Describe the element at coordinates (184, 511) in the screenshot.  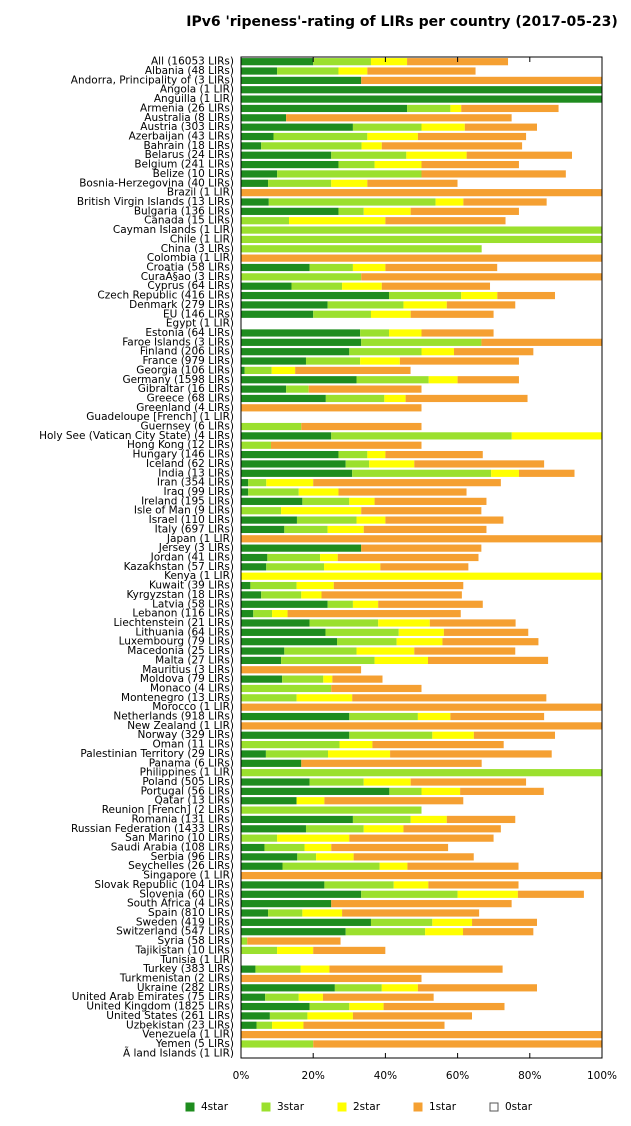
I see `y-tick-label: Isle of Man (9 LIRs)` at that location.